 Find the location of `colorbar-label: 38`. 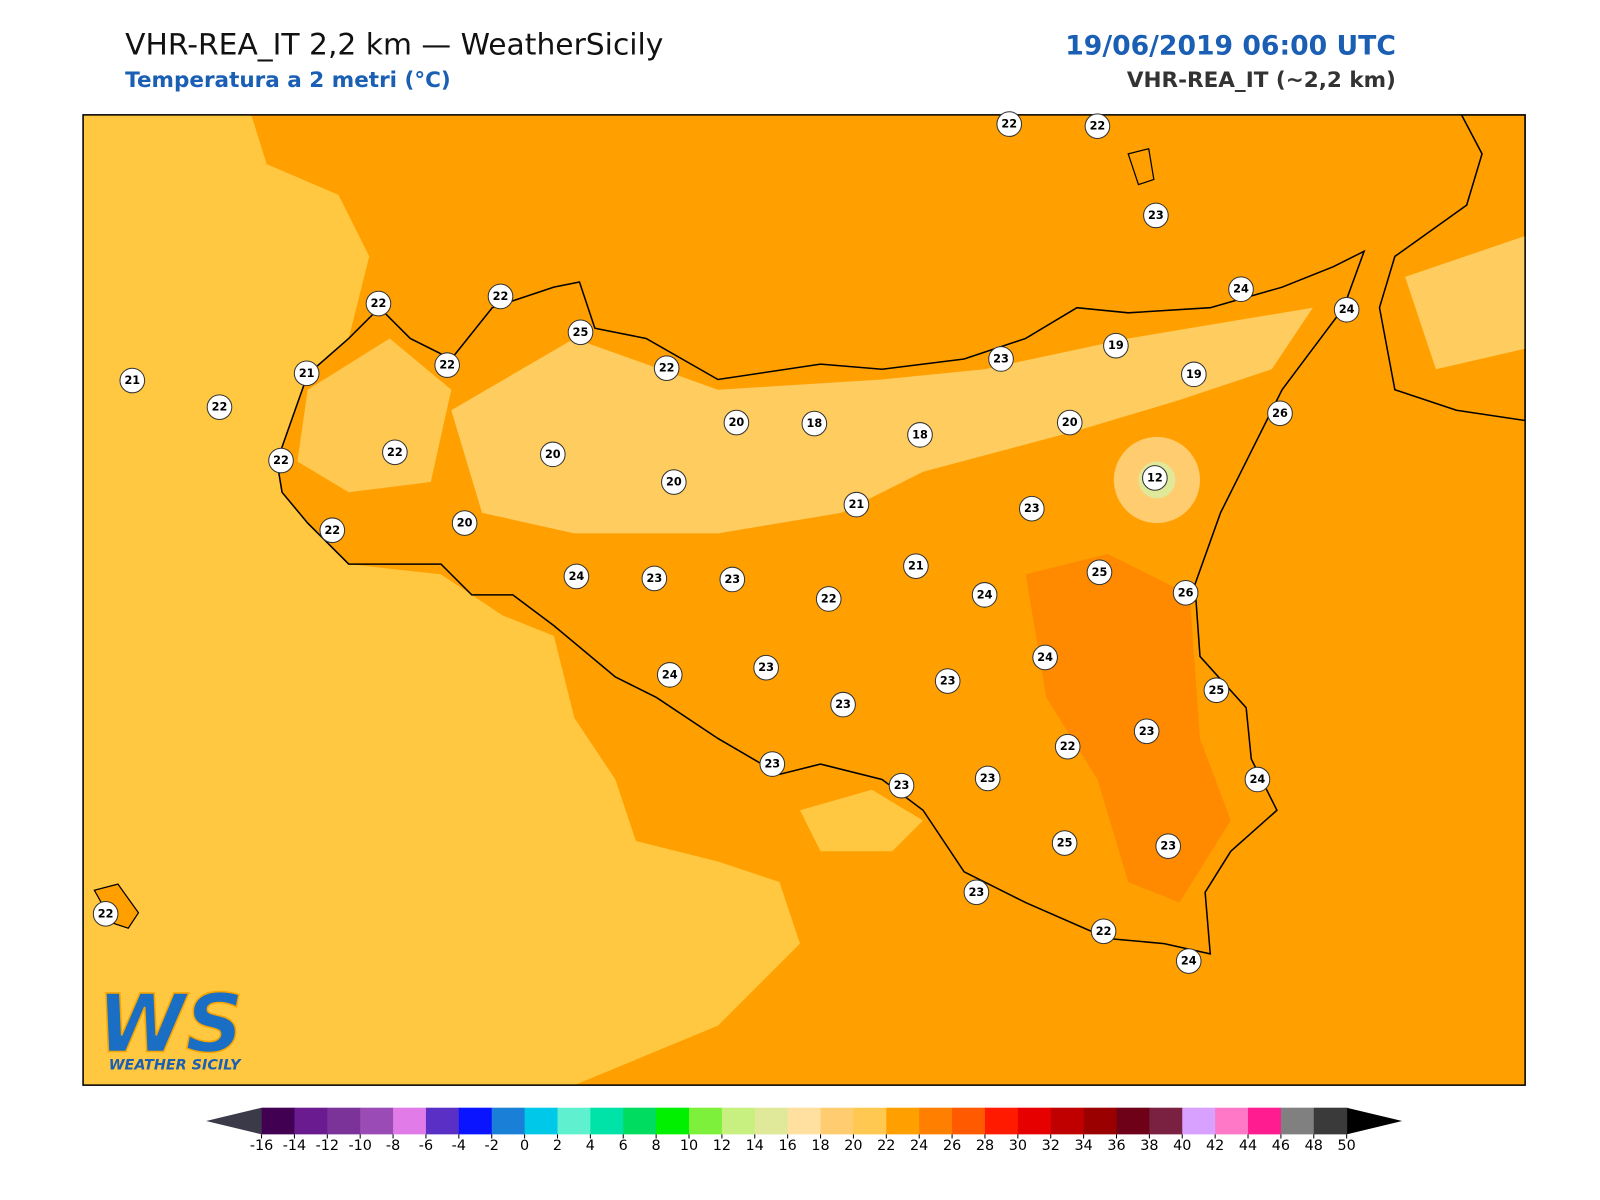

colorbar-label: 38 is located at coordinates (1149, 1146).